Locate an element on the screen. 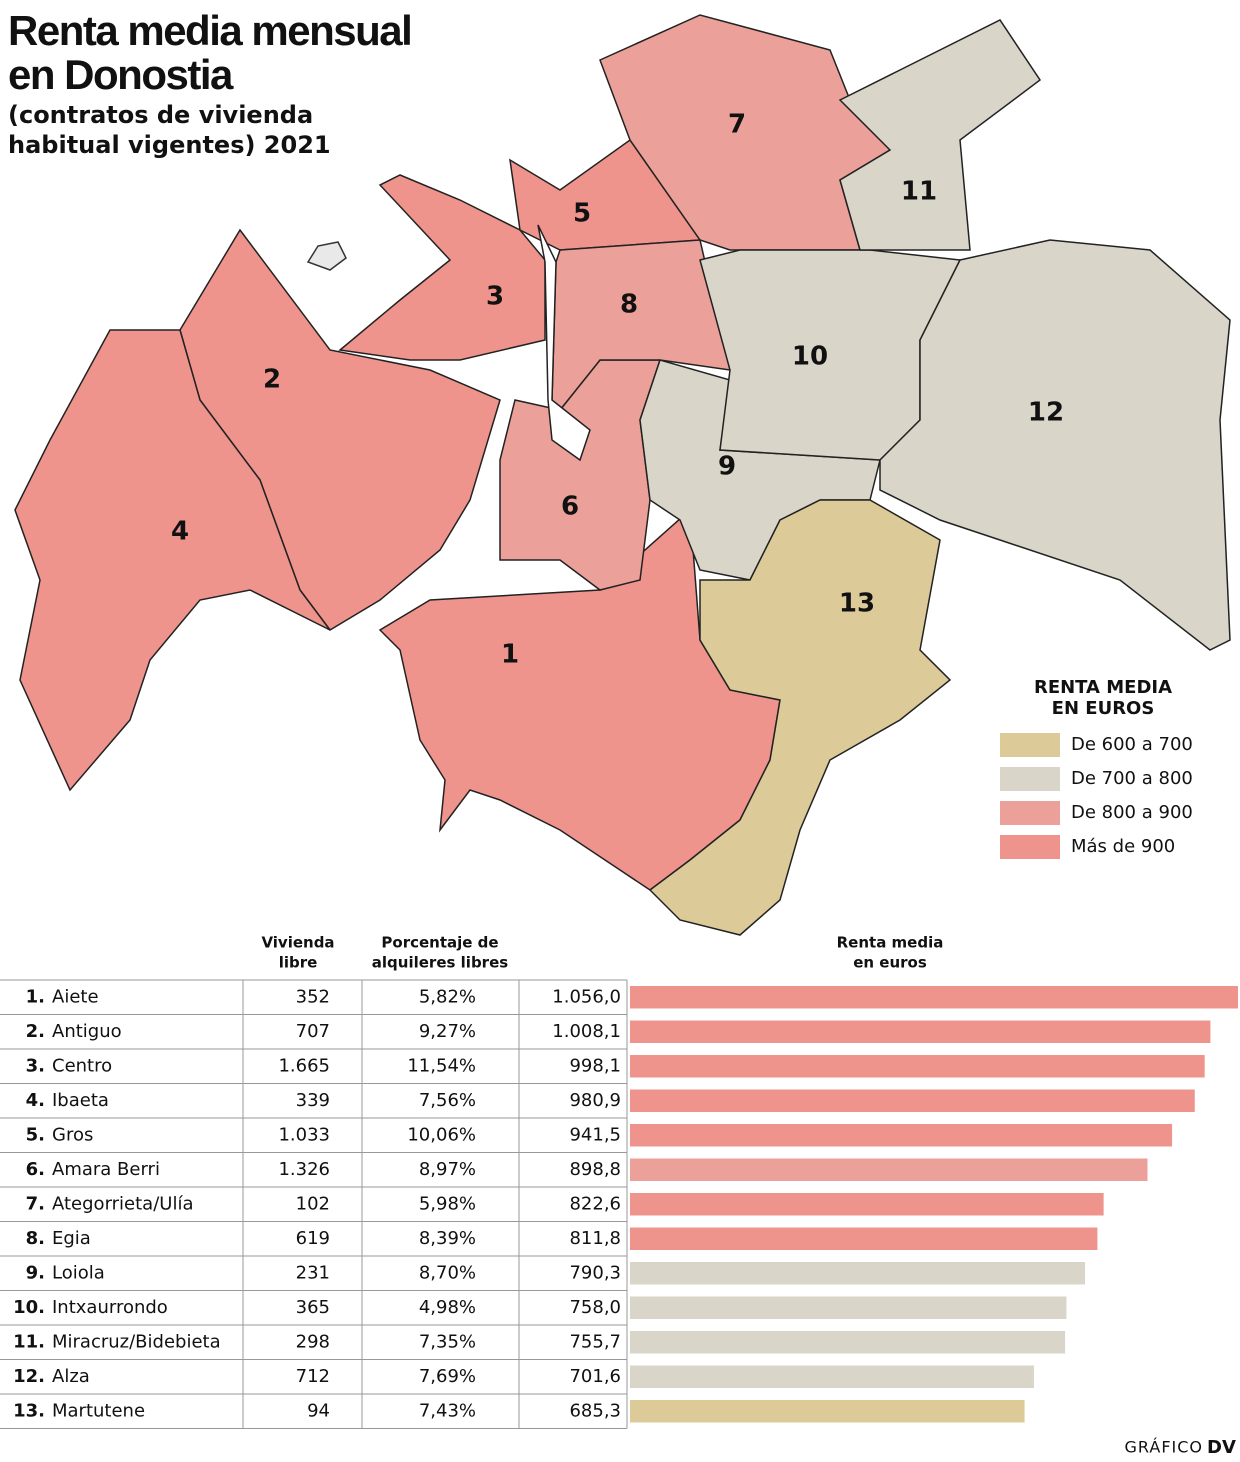  renta-label: 811,8 is located at coordinates (595, 1238).